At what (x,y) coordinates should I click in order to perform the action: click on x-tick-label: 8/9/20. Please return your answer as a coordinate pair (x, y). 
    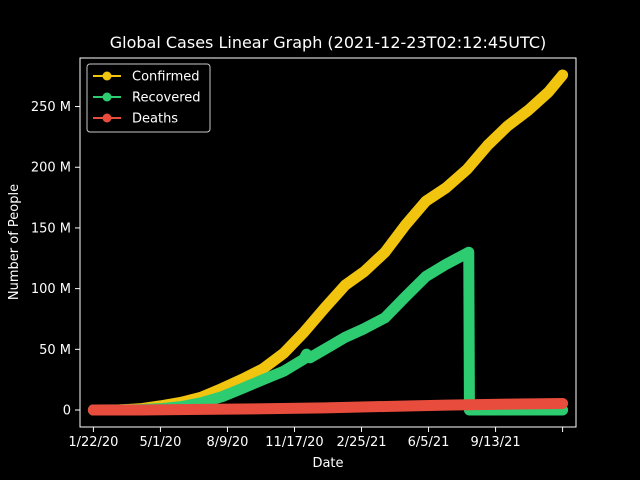
    Looking at the image, I should click on (228, 442).